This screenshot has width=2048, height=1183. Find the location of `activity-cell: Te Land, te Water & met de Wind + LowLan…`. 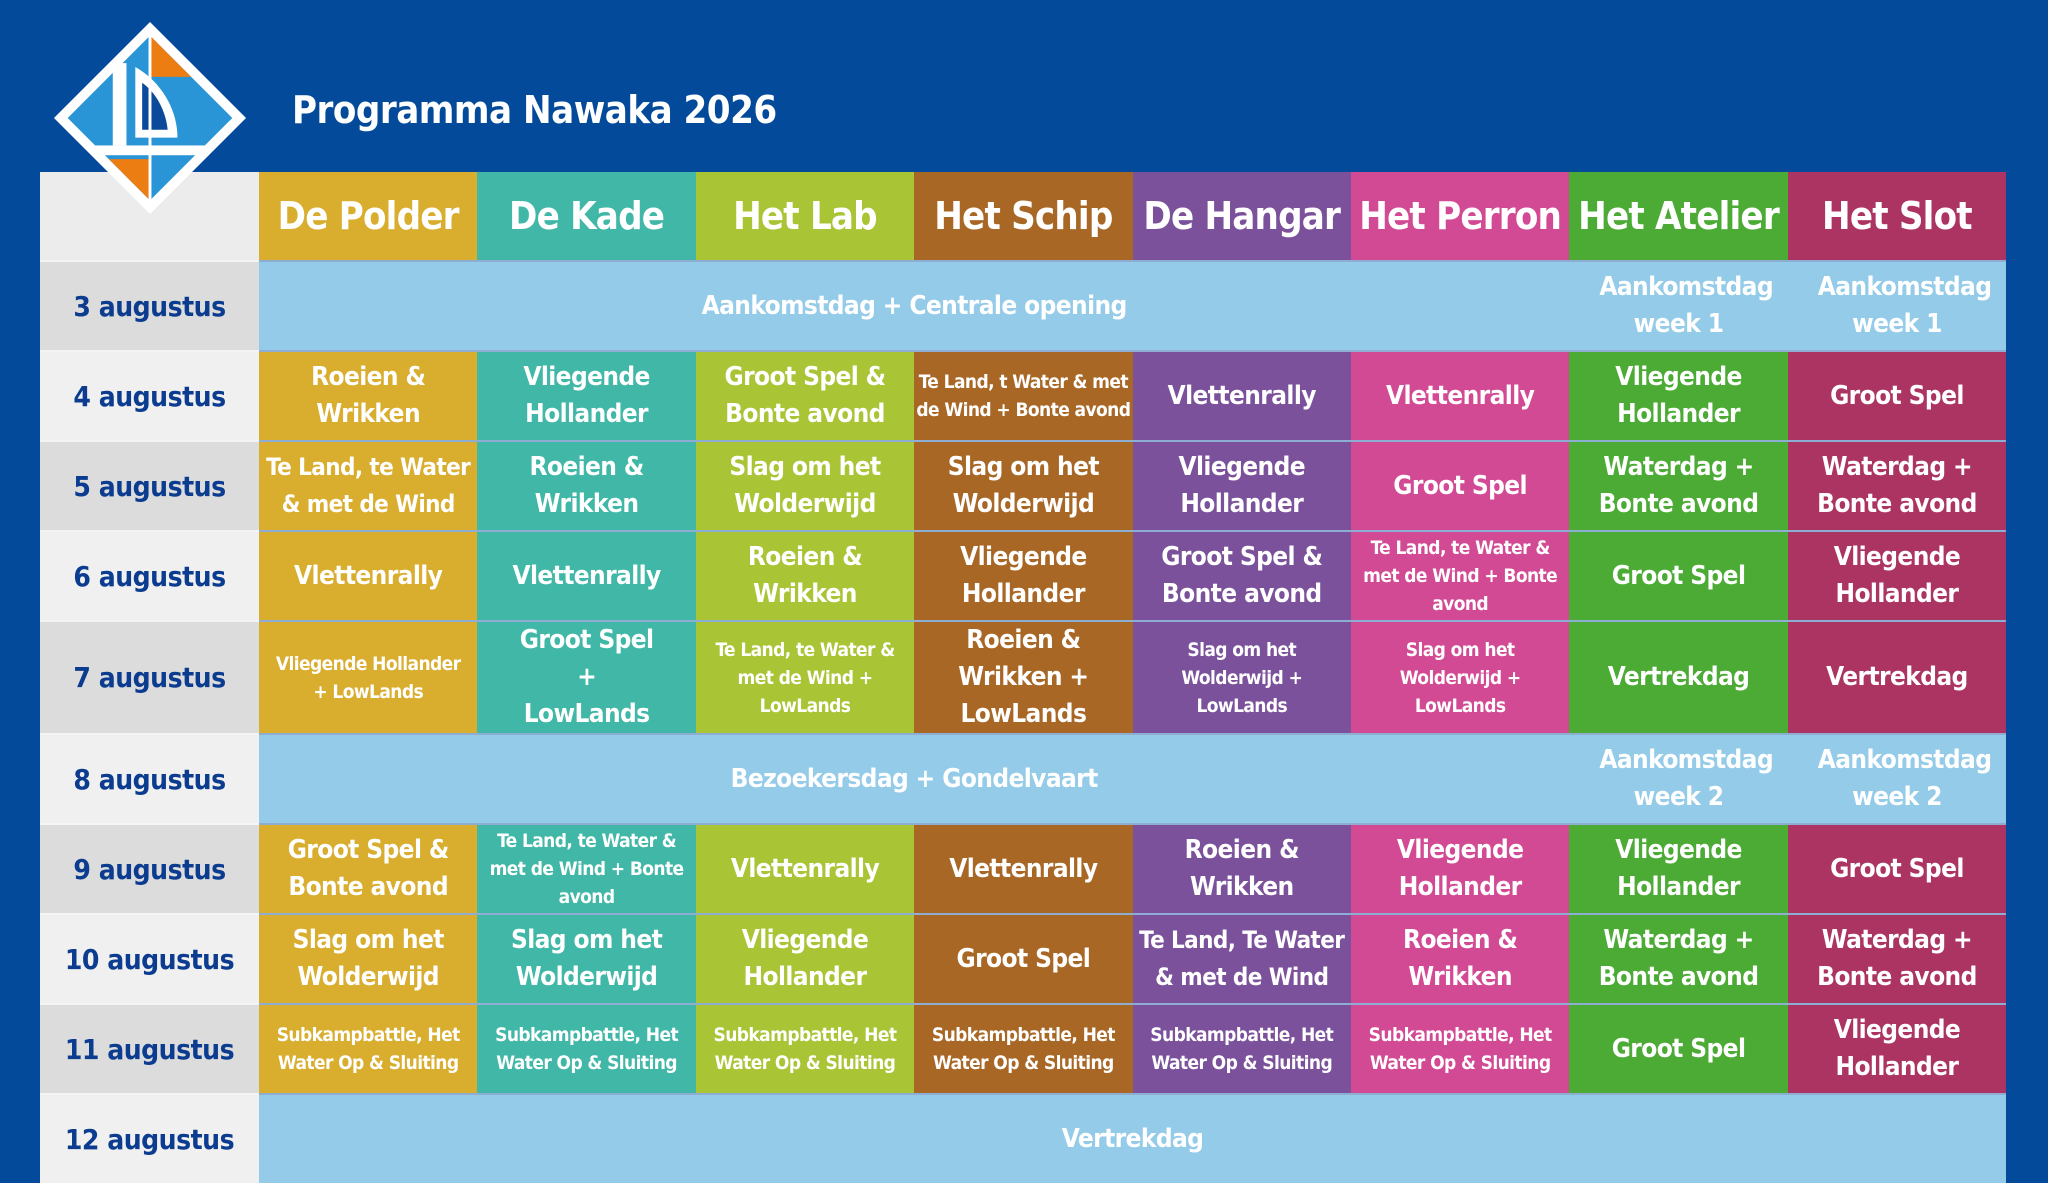

activity-cell: Te Land, te Water & met de Wind + LowLan… is located at coordinates (805, 677).